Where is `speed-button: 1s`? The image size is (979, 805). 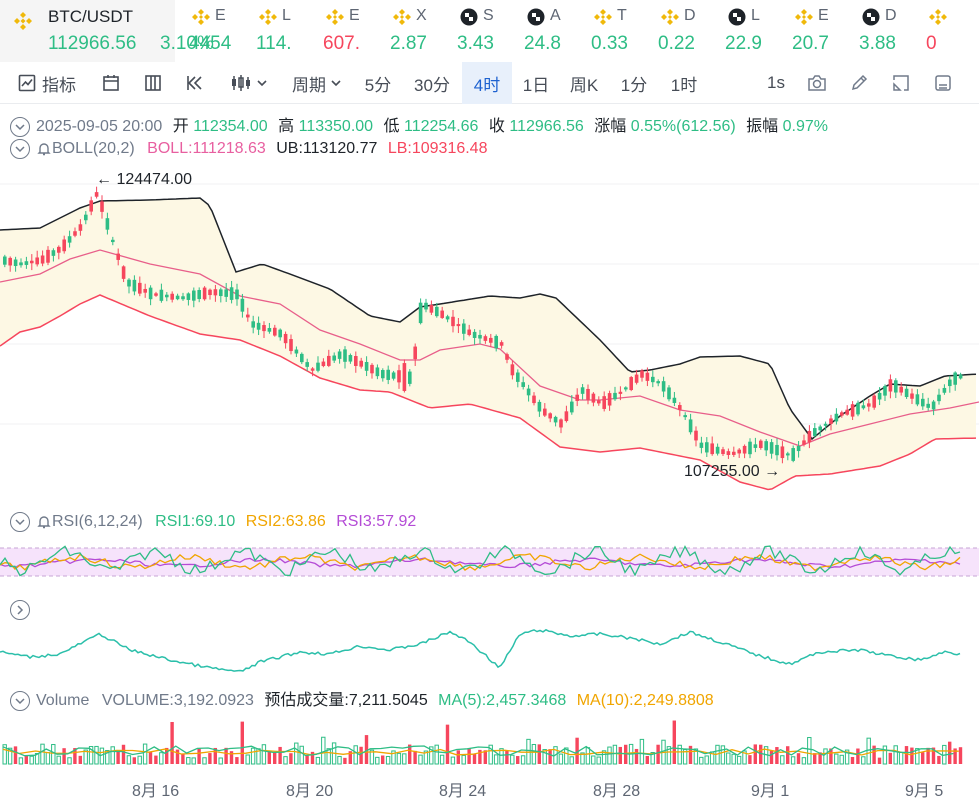
speed-button: 1s is located at coordinates (776, 83).